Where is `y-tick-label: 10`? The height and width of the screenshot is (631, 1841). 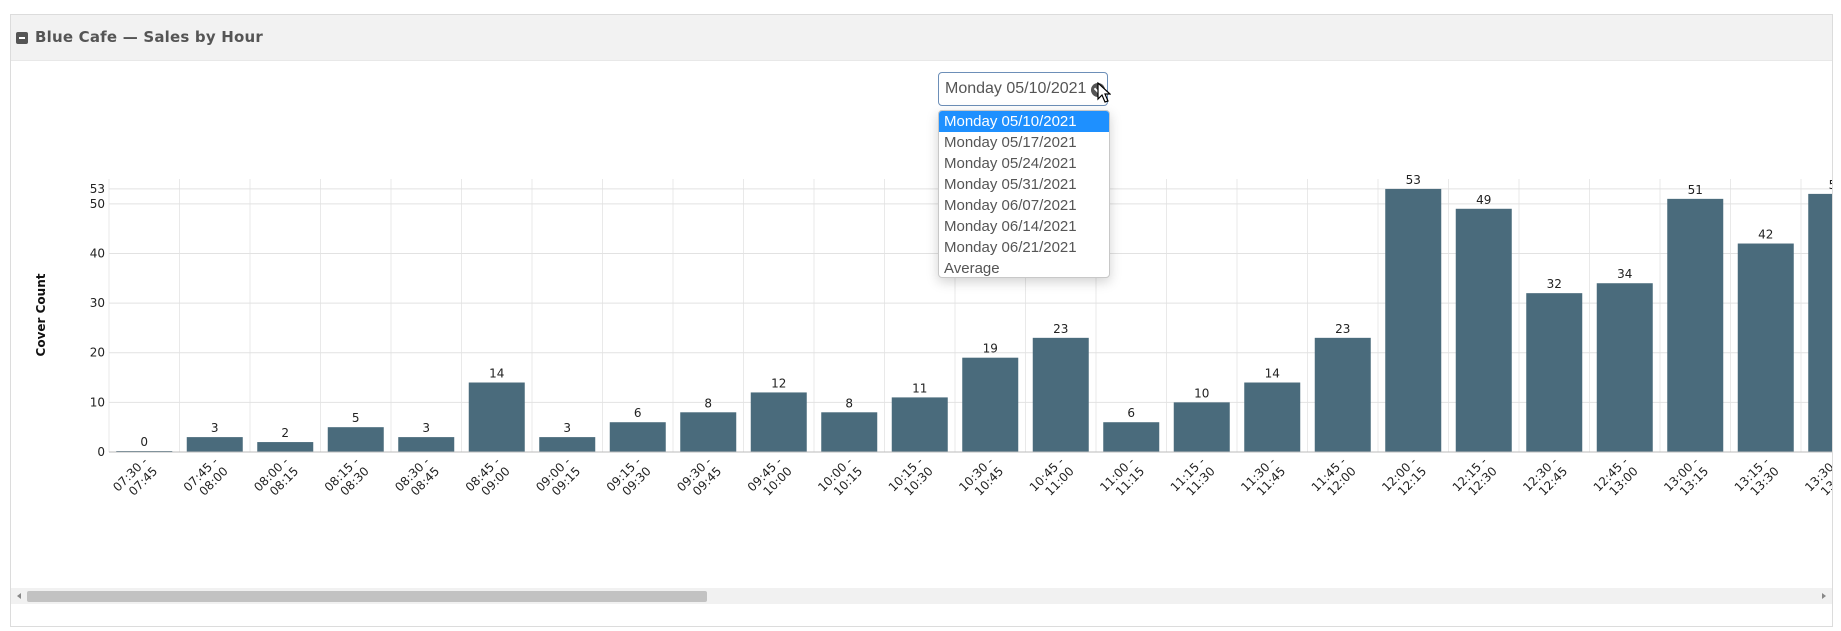
y-tick-label: 10 is located at coordinates (97, 402).